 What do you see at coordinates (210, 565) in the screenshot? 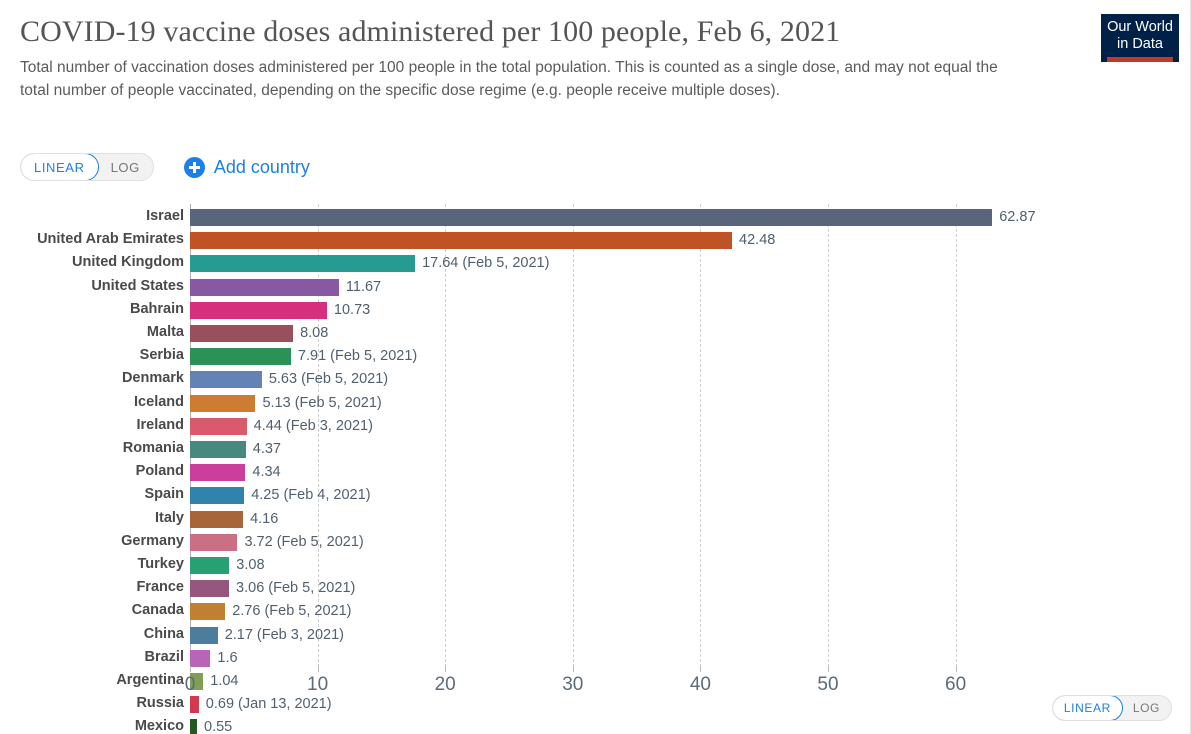
I see `bar-turkey` at bounding box center [210, 565].